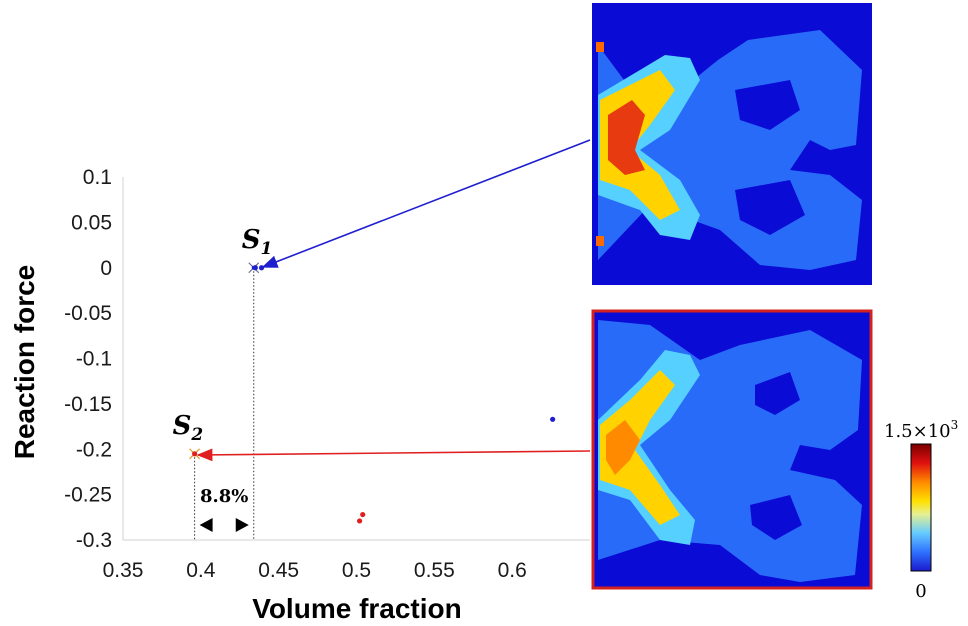 The image size is (968, 626). Describe the element at coordinates (94, 359) in the screenshot. I see `y-tick-label: -0.1` at that location.